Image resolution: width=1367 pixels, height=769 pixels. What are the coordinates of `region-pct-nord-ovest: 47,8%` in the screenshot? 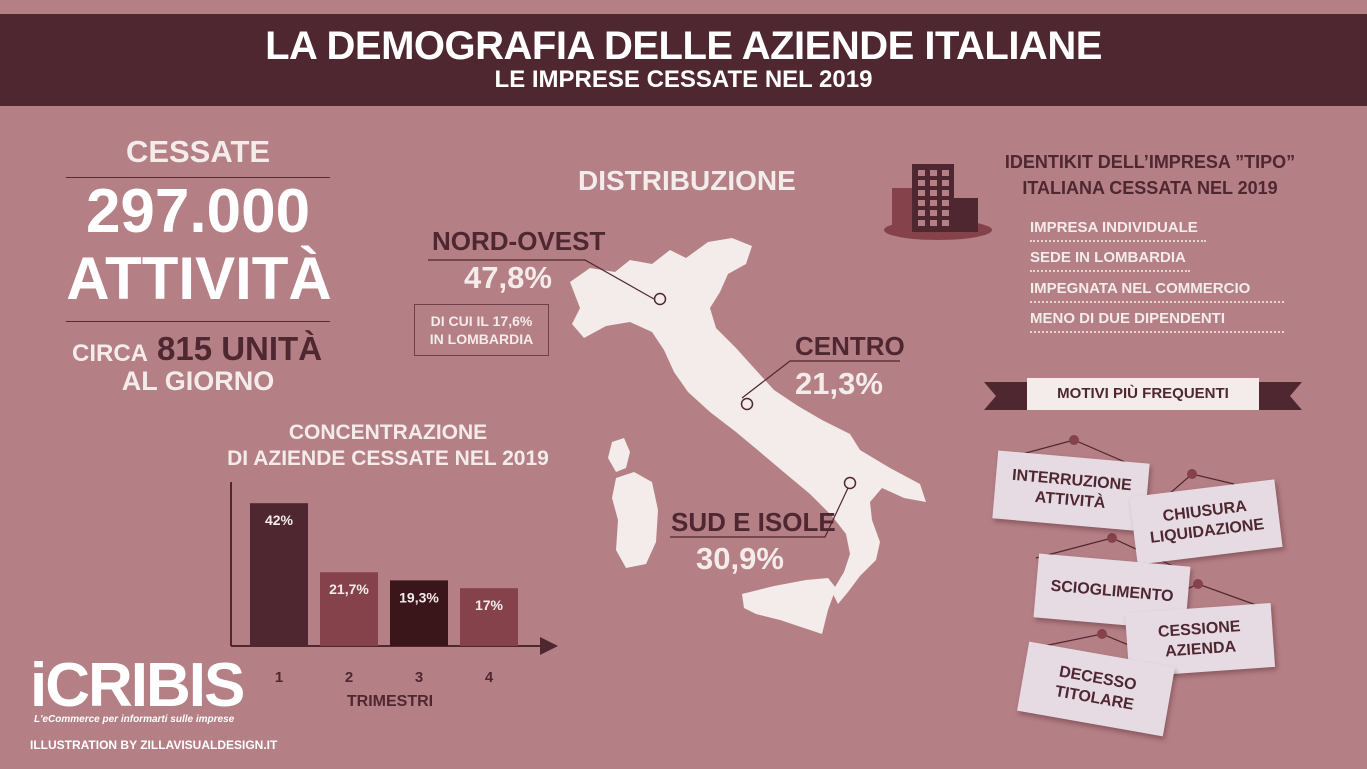 It's located at (508, 277).